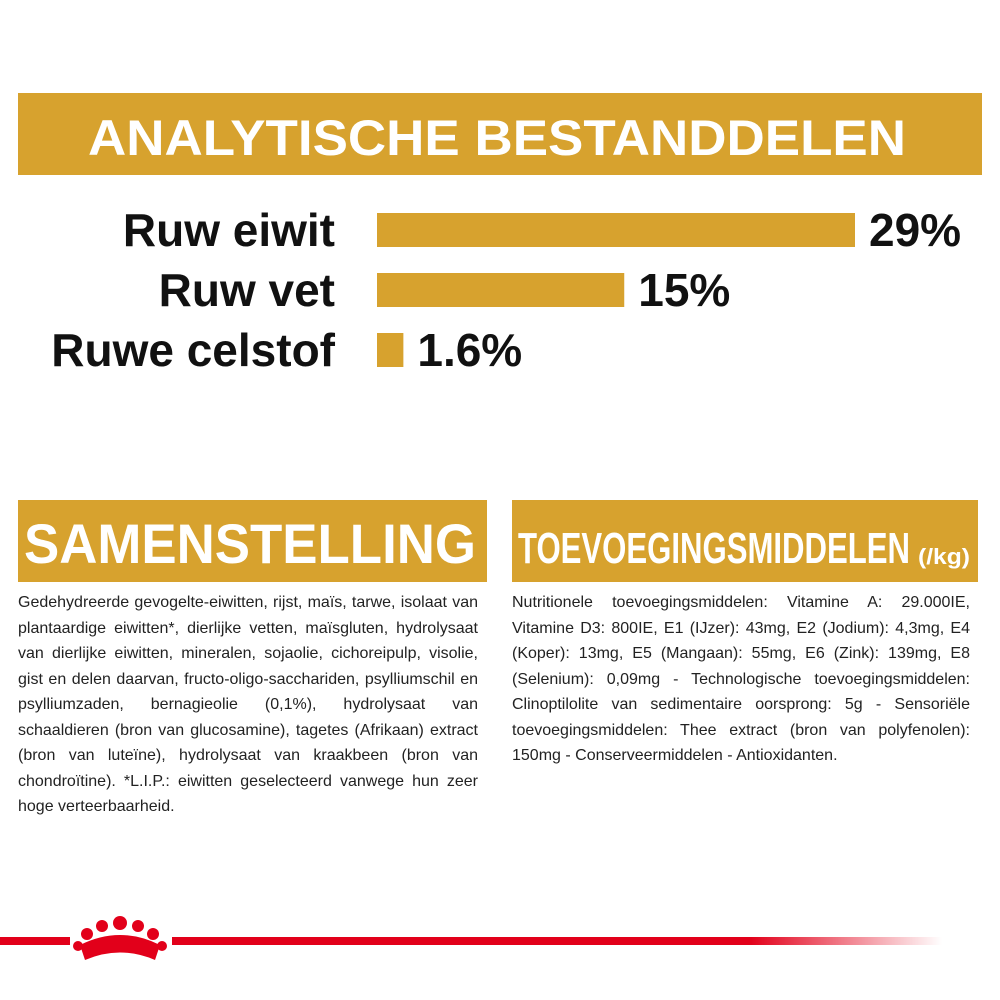 The height and width of the screenshot is (1000, 1000). What do you see at coordinates (120, 938) in the screenshot?
I see `crown-logo` at bounding box center [120, 938].